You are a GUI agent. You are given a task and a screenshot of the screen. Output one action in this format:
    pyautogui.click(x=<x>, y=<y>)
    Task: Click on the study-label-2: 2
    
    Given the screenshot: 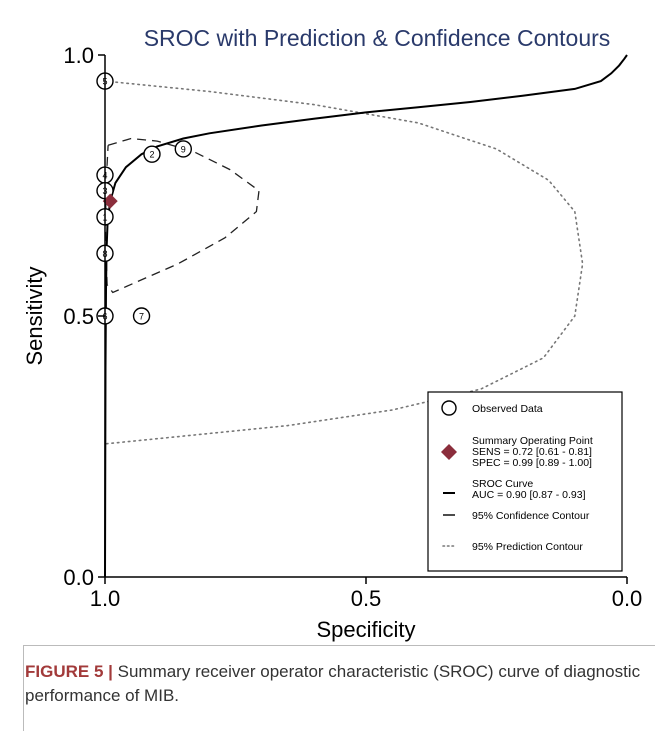 What is the action you would take?
    pyautogui.click(x=151, y=155)
    